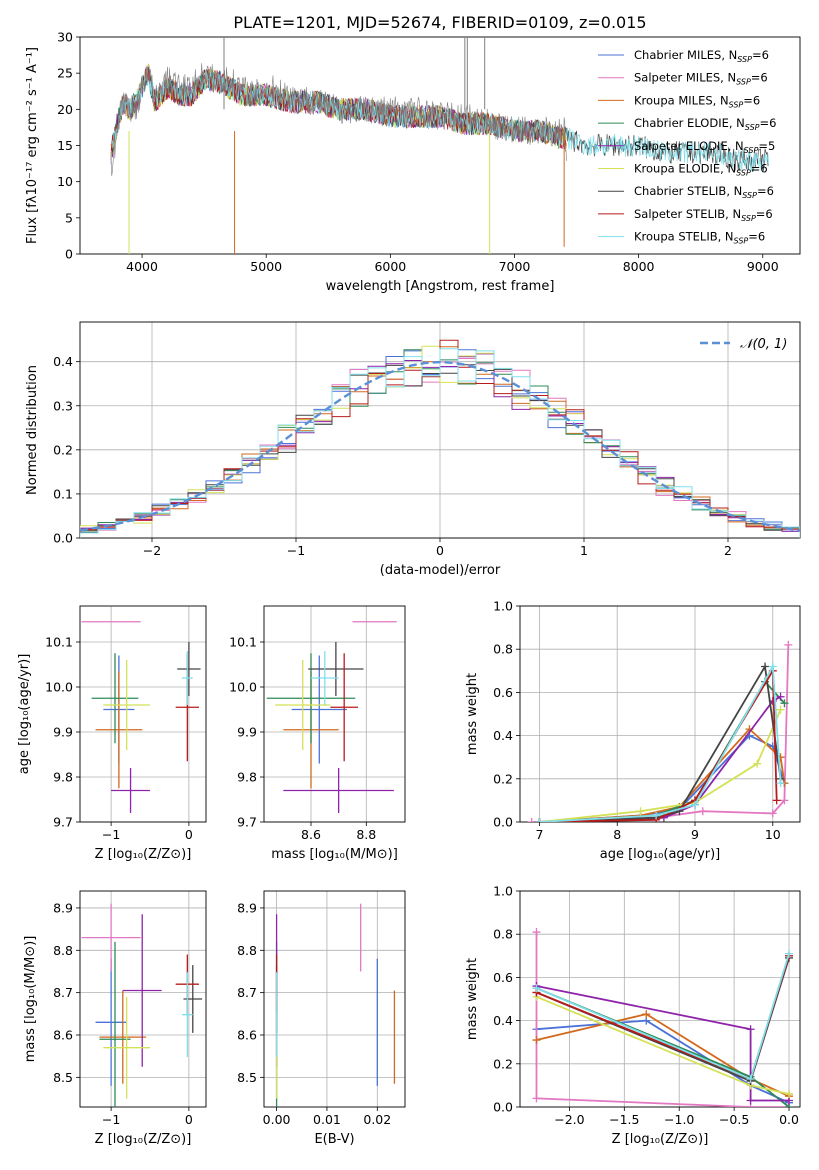  What do you see at coordinates (30, 999) in the screenshot?
I see `y-axis-label: mass [log₁₀(M/M⊙)]` at bounding box center [30, 999].